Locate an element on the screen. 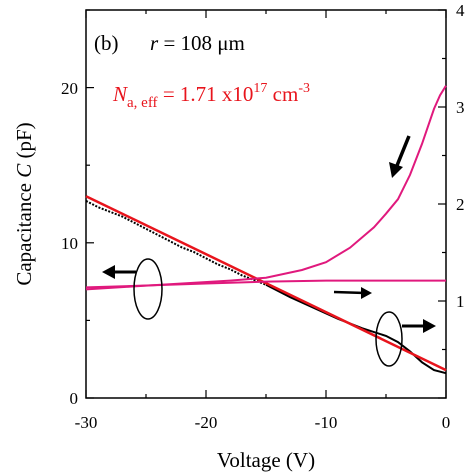 This screenshot has width=474, height=474. right-axis-arrowhead is located at coordinates (429, 326).